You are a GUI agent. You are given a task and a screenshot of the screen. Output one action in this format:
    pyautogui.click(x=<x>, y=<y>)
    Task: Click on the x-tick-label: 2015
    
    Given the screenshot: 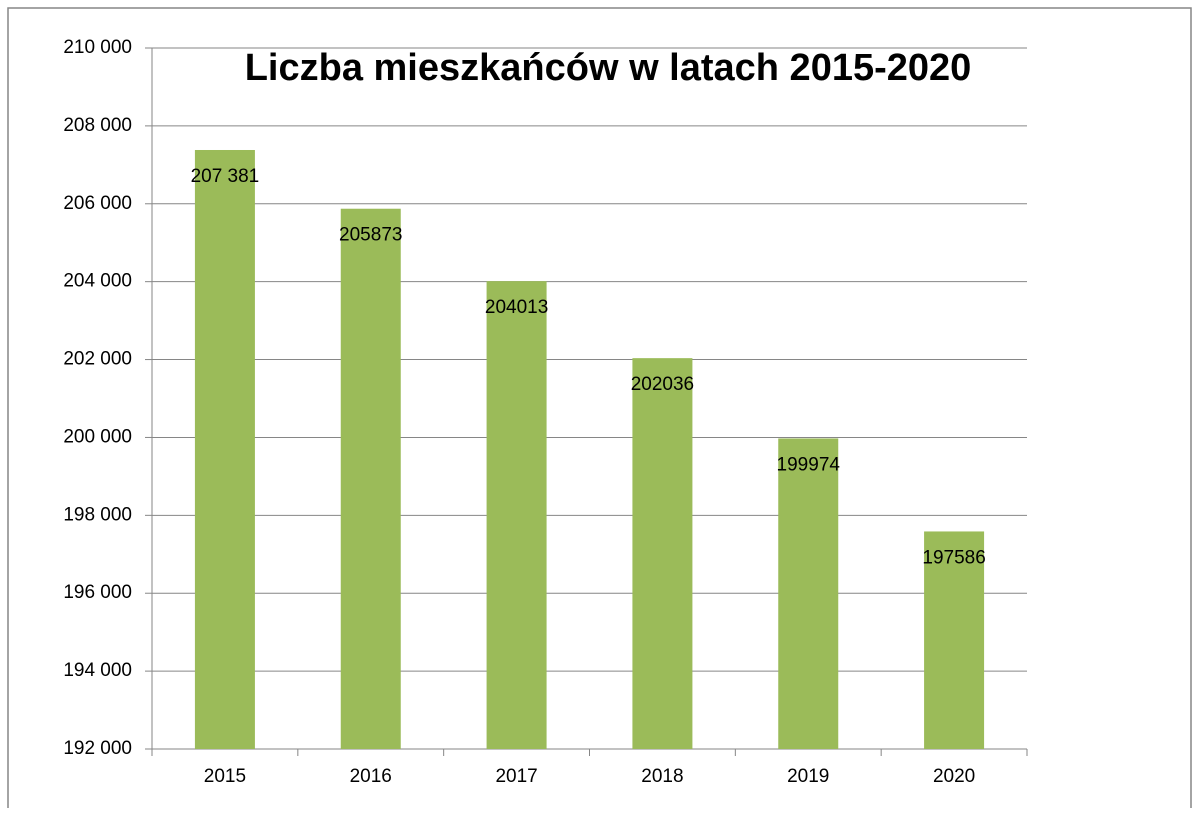 What is the action you would take?
    pyautogui.click(x=225, y=776)
    